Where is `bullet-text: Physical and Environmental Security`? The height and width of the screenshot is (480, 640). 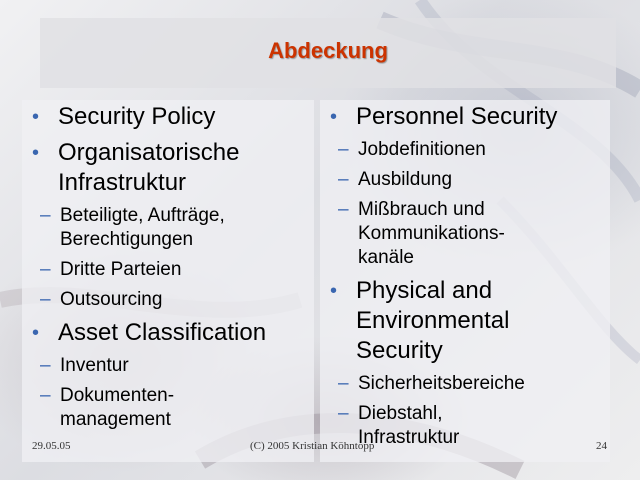 bullet-text: Physical and Environmental Security is located at coordinates (433, 320).